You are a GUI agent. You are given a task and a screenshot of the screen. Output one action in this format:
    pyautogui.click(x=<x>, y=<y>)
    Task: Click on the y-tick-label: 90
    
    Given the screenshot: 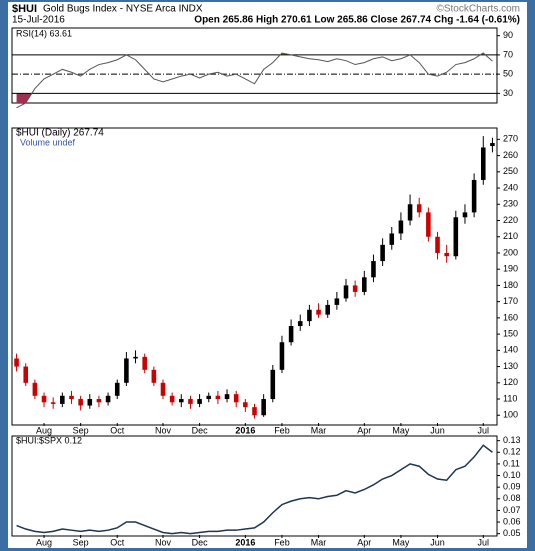 What is the action you would take?
    pyautogui.click(x=508, y=35)
    